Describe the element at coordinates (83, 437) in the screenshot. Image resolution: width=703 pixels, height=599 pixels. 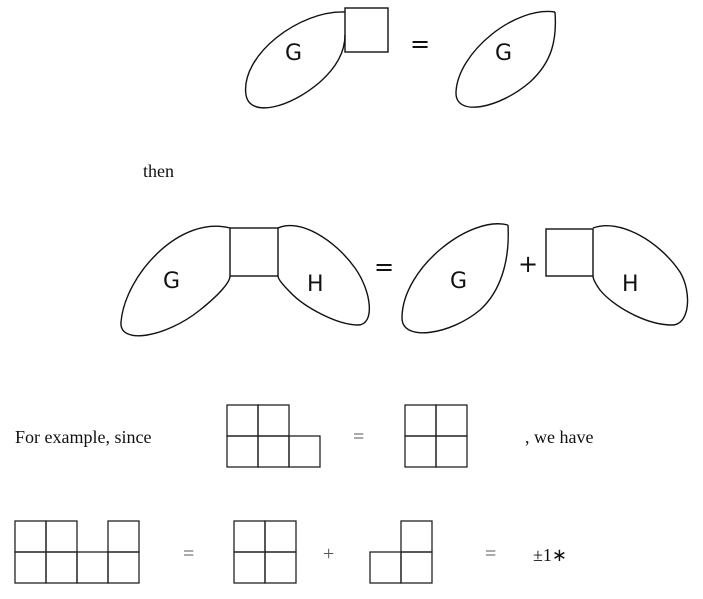
I see `example-intro: For example, since` at that location.